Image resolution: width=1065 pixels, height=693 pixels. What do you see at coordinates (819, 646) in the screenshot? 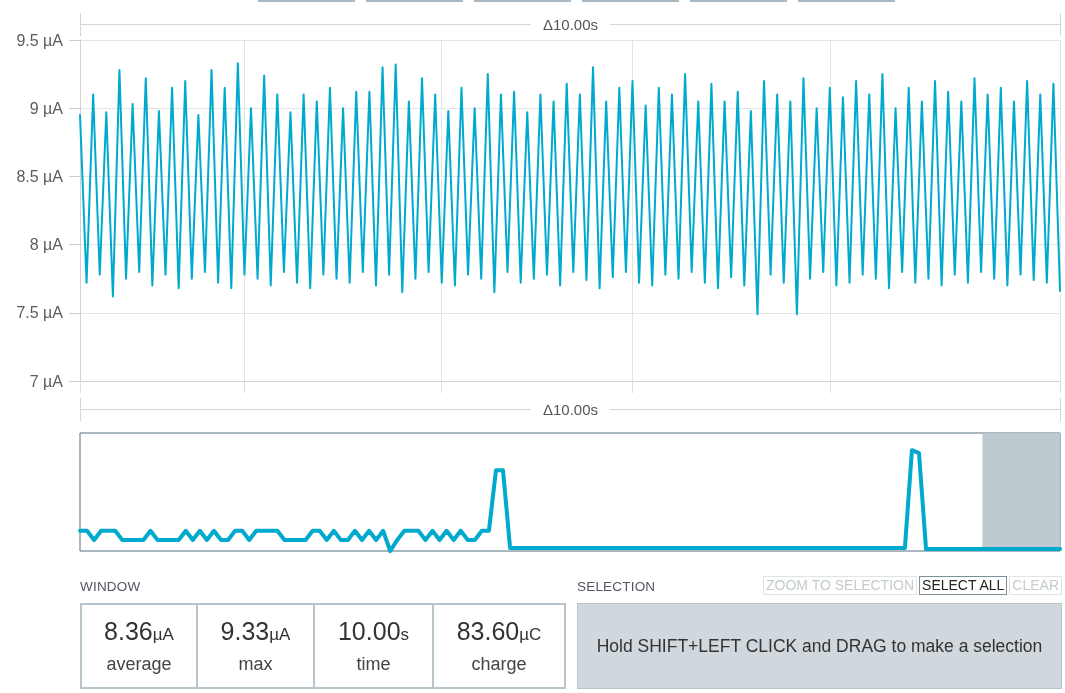
I see `message-box: Hold SHIFT+LEFT CLICK and DRAG to make a selection` at bounding box center [819, 646].